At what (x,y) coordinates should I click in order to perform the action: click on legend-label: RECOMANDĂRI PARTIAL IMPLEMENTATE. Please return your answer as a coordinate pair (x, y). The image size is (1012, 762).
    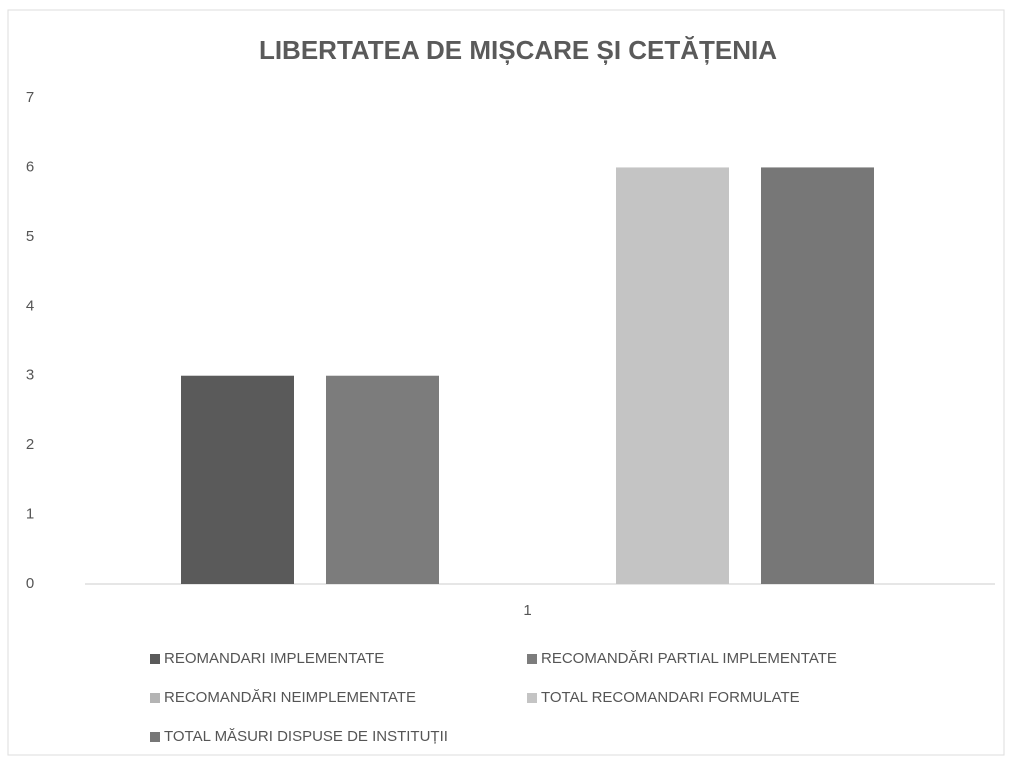
    Looking at the image, I should click on (689, 658).